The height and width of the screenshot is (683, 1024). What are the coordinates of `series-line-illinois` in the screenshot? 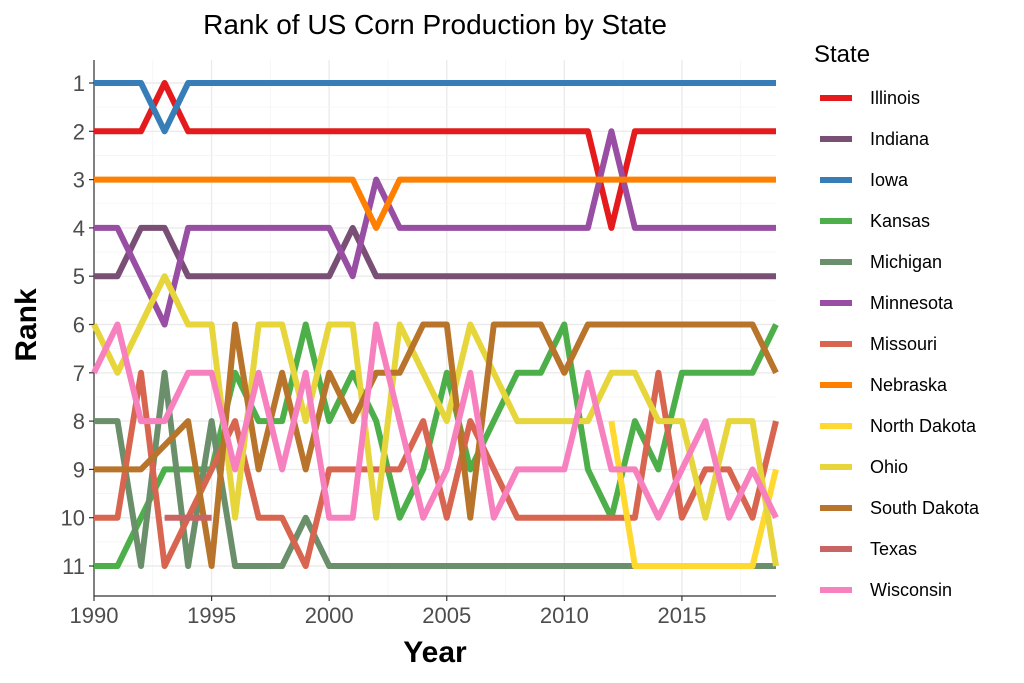 It's located at (435, 155).